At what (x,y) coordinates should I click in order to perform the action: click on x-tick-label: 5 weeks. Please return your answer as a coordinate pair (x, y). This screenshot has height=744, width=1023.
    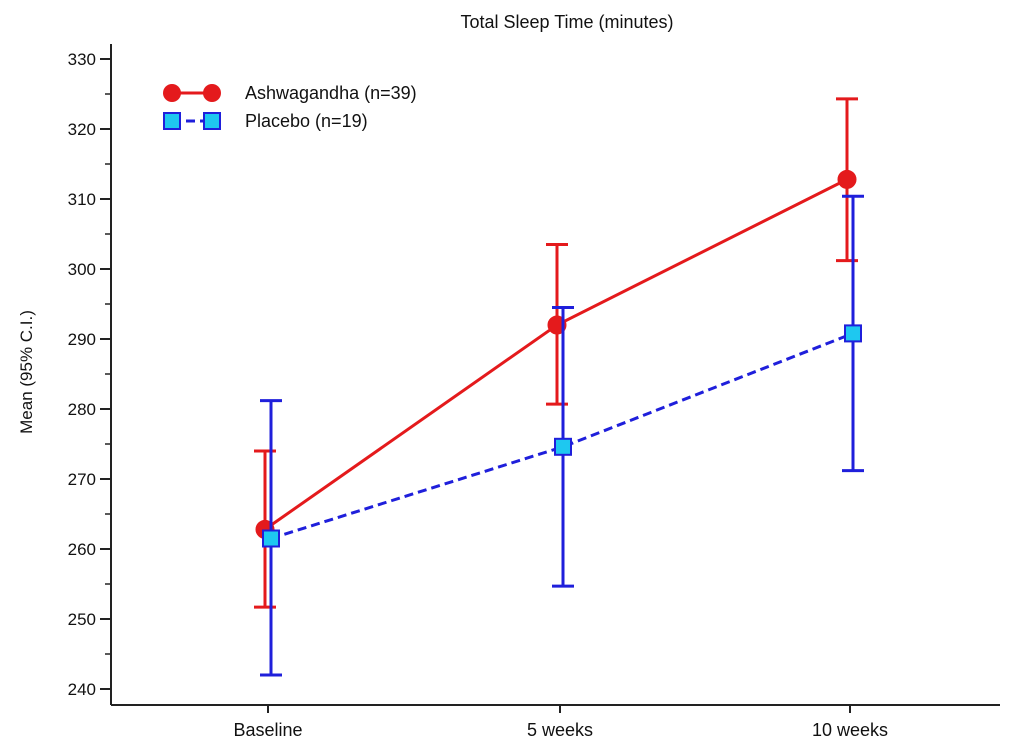
    Looking at the image, I should click on (560, 730).